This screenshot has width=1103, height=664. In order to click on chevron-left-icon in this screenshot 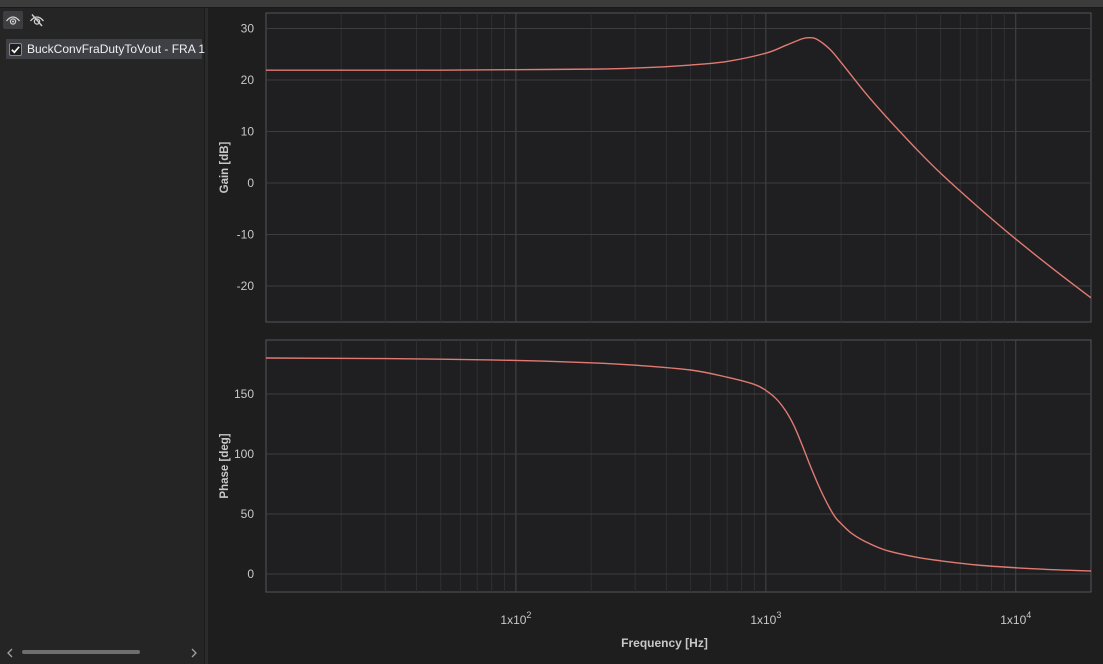, I will do `click(10, 652)`.